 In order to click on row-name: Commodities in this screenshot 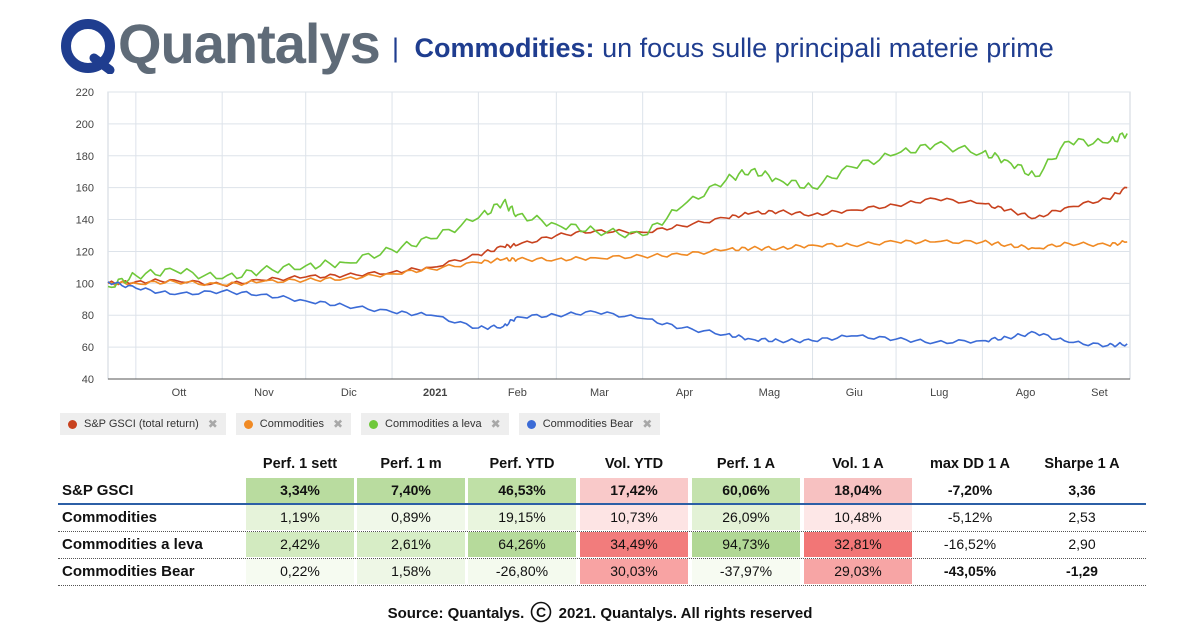, I will do `click(110, 517)`.